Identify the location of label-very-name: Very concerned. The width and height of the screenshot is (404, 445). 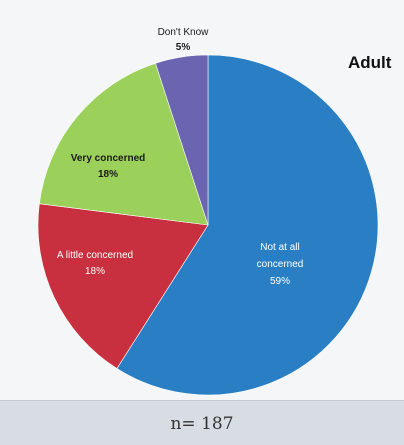
(108, 158).